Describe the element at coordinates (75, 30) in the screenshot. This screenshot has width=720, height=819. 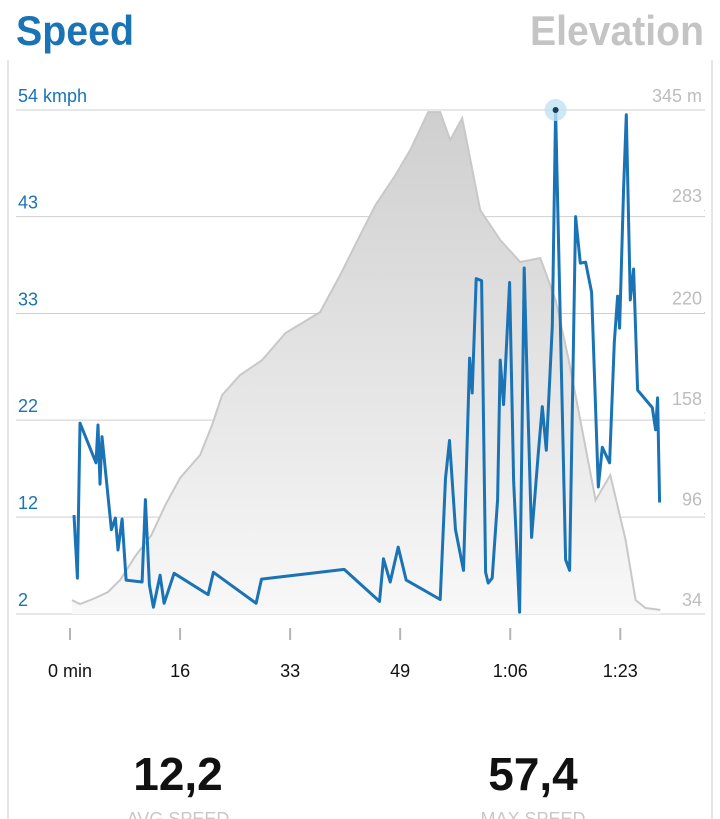
I see `speed-heading: Speed` at that location.